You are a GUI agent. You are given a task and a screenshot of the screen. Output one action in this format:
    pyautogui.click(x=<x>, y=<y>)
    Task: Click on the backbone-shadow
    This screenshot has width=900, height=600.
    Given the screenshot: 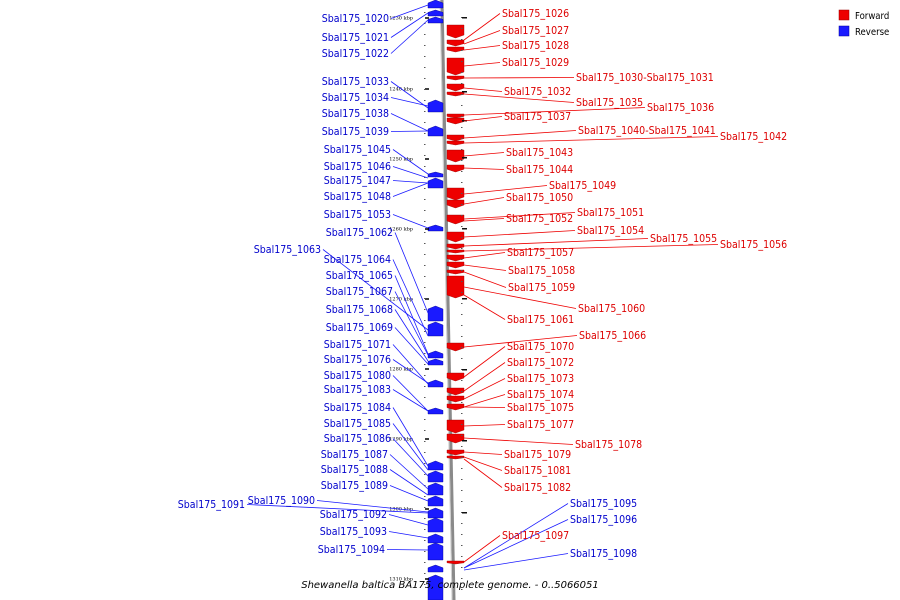 What is the action you would take?
    pyautogui.click(x=446, y=300)
    